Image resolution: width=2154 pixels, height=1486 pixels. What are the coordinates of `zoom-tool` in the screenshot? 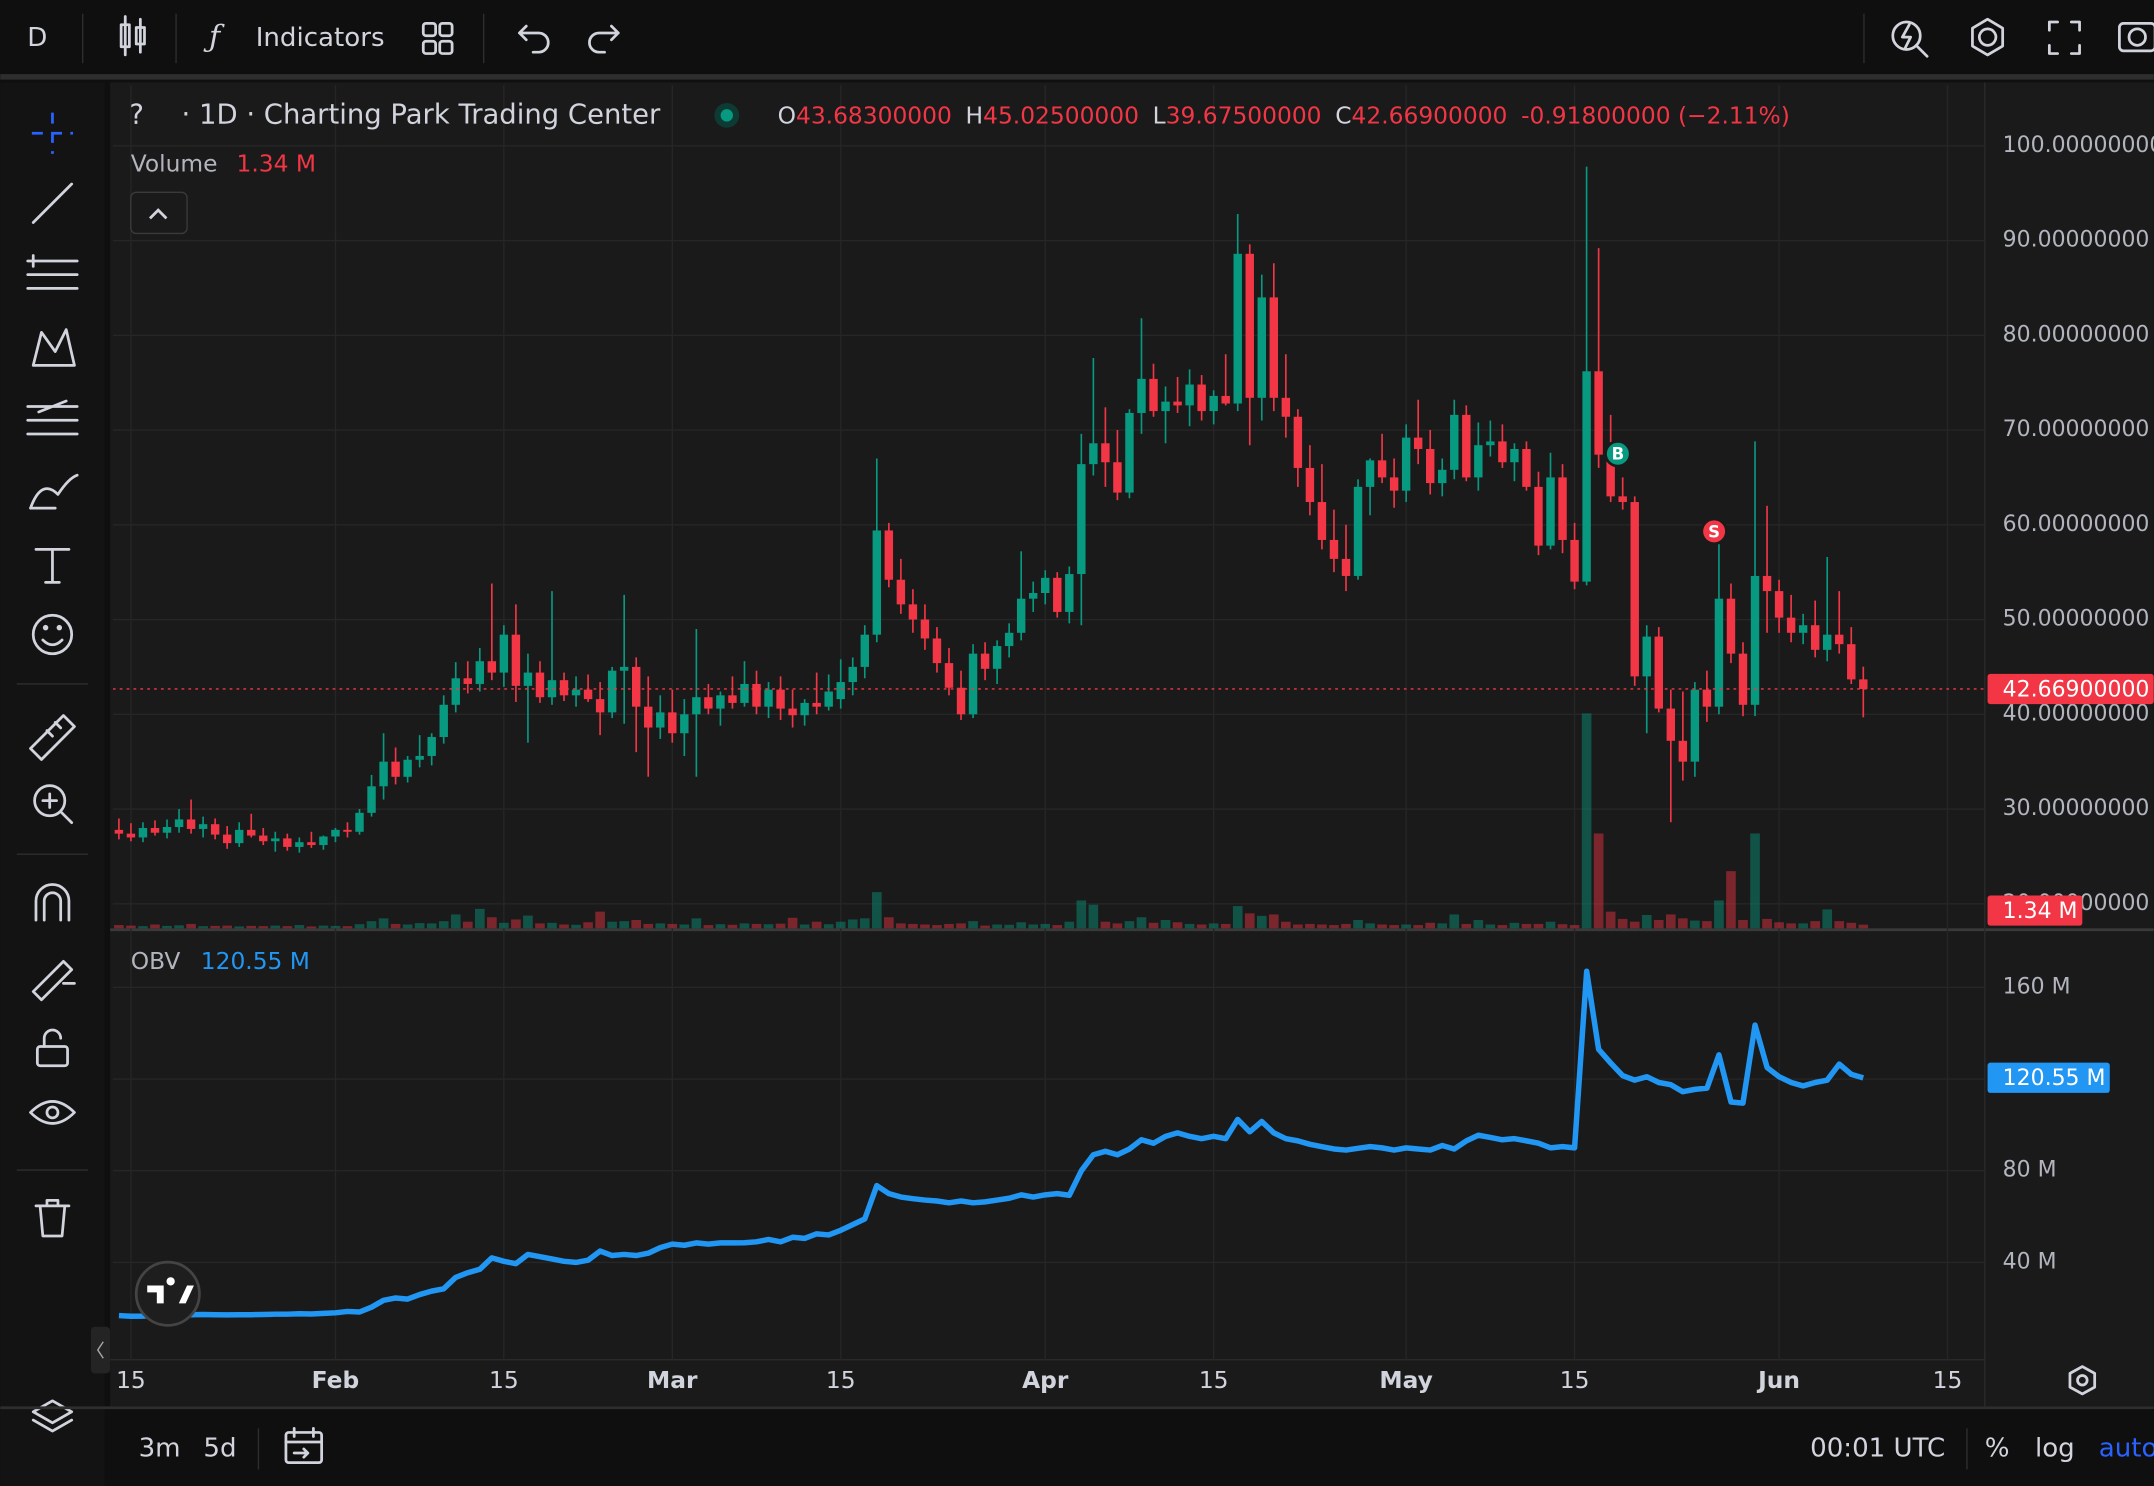 It's located at (53, 804).